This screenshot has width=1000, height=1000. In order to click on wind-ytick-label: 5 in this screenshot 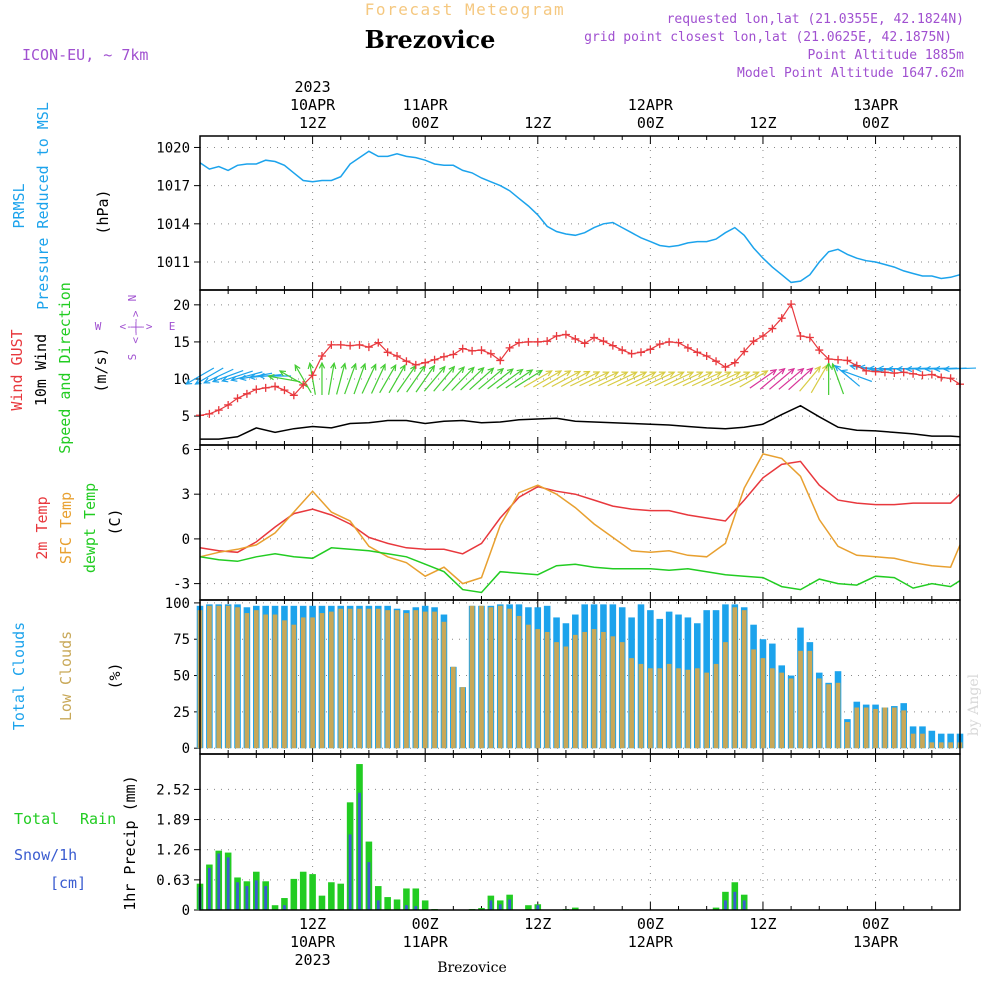, I will do `click(186, 417)`.